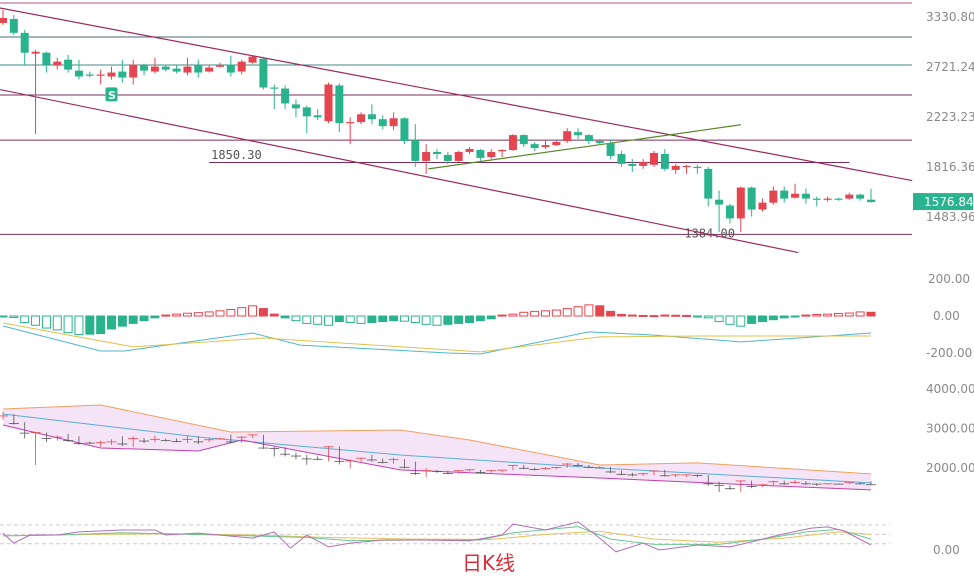  What do you see at coordinates (949, 279) in the screenshot?
I see `macd-axis-label: 200.00` at bounding box center [949, 279].